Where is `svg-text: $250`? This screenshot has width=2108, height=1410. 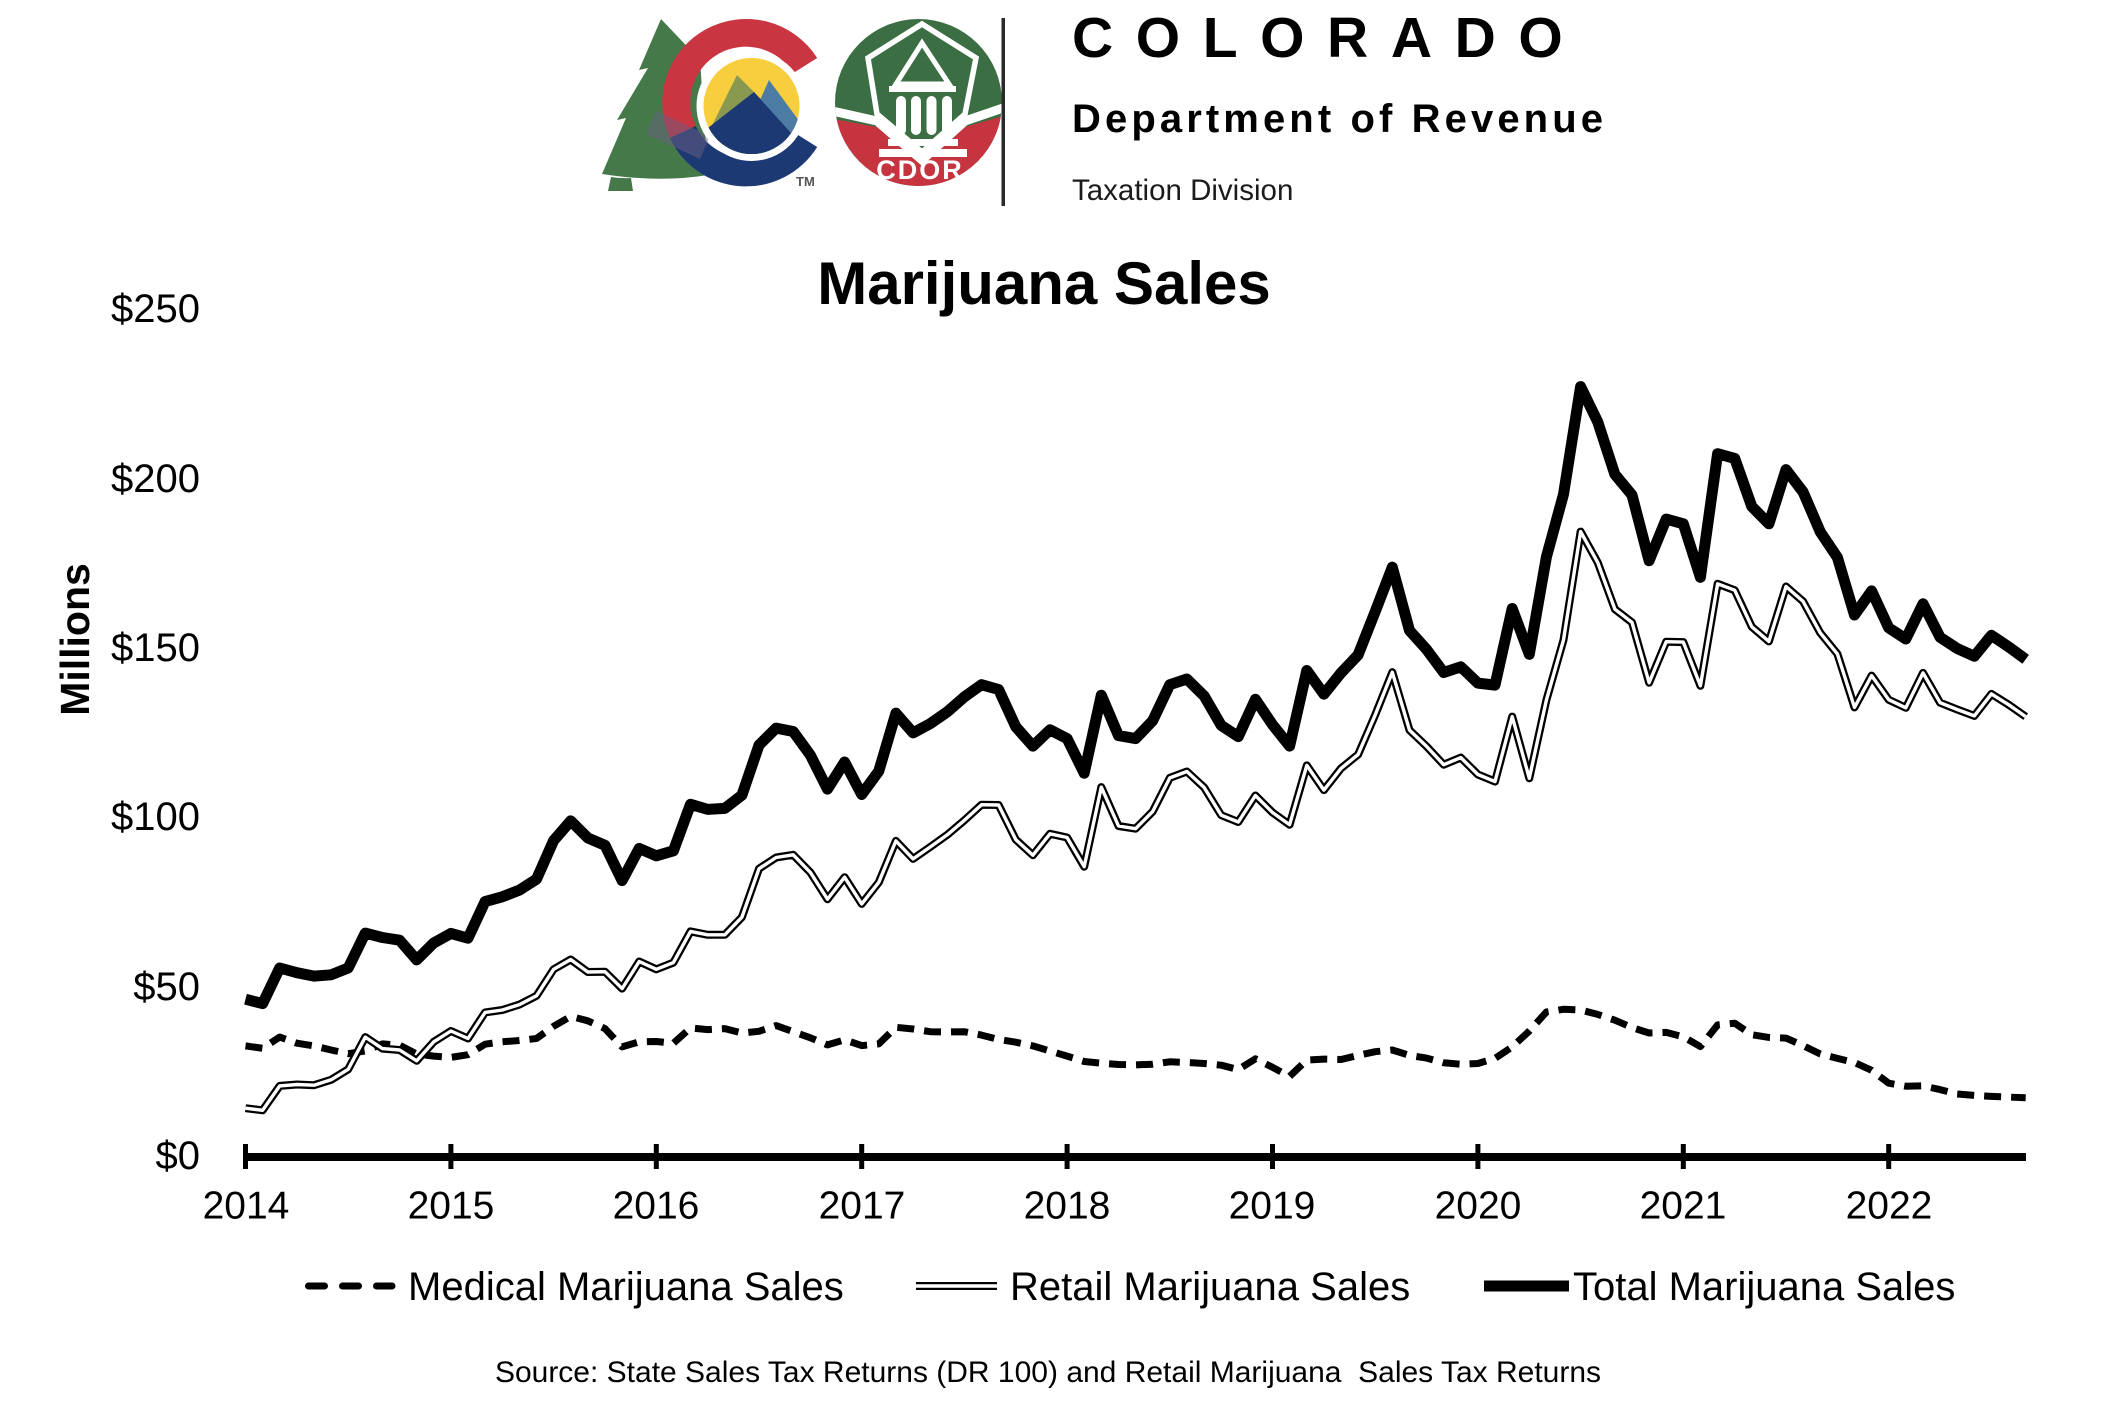 svg-text: $250 is located at coordinates (155, 309).